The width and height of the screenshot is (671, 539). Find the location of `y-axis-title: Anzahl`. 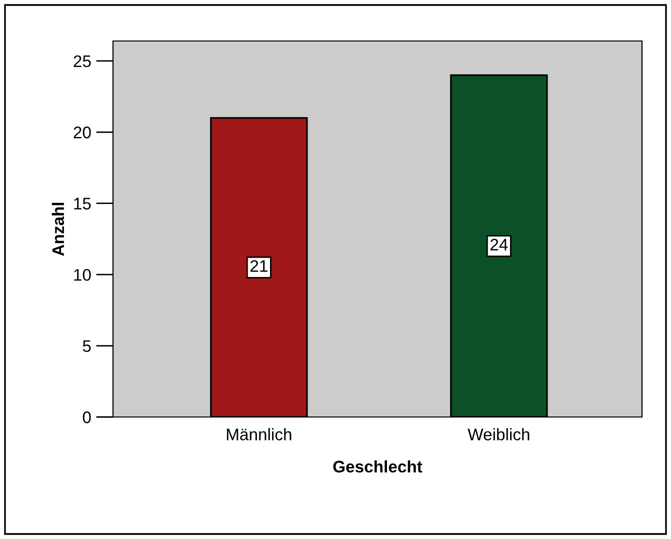

y-axis-title: Anzahl is located at coordinates (58, 229).